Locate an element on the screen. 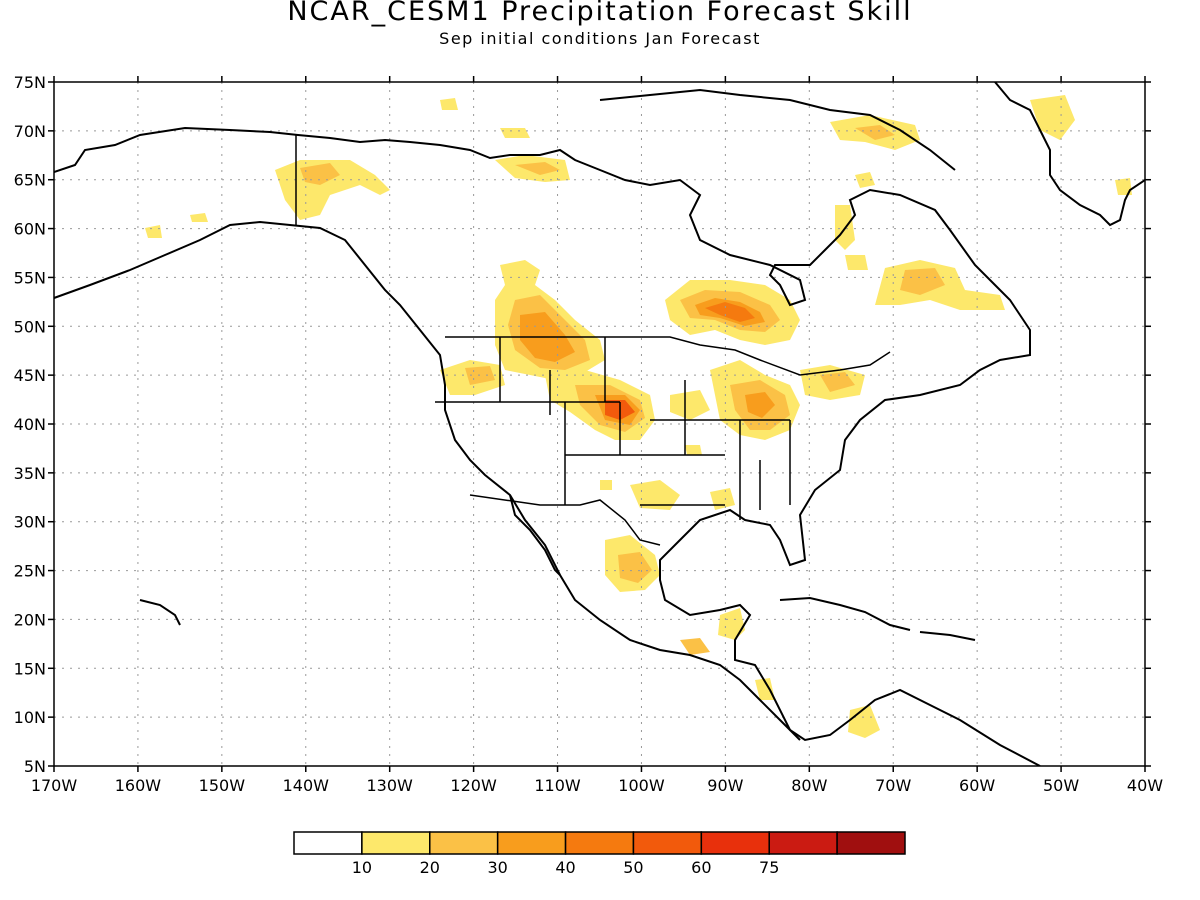 This screenshot has width=1200, height=900. lat-tick-label: 65N is located at coordinates (30, 180).